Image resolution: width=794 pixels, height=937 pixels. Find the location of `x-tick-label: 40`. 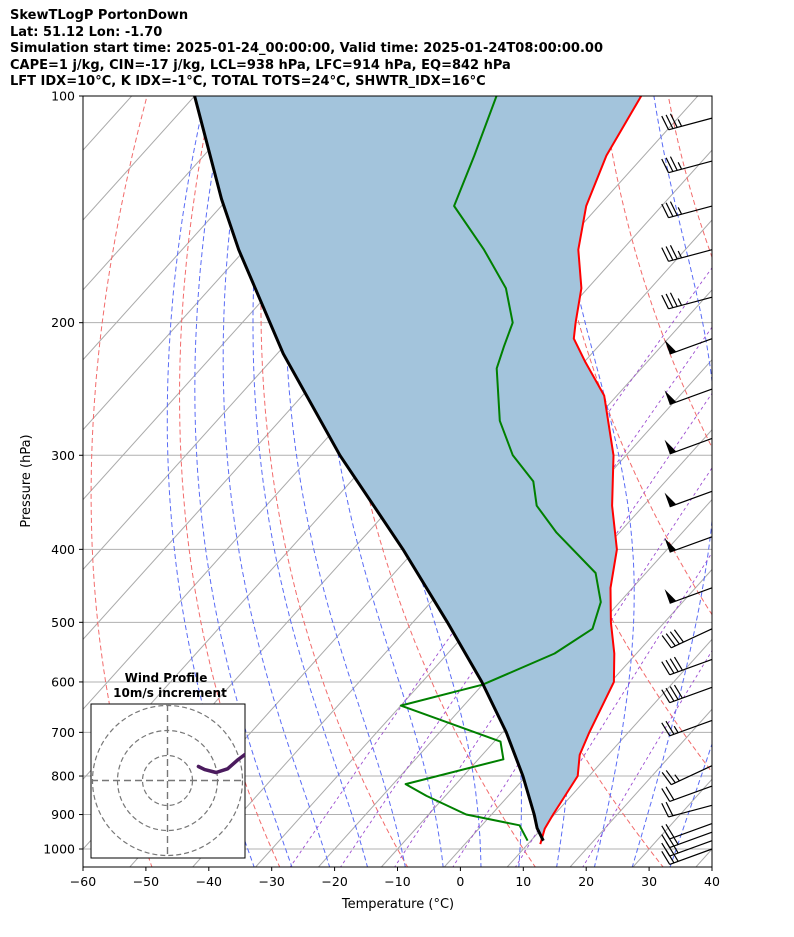

x-tick-label: 40 is located at coordinates (712, 881).